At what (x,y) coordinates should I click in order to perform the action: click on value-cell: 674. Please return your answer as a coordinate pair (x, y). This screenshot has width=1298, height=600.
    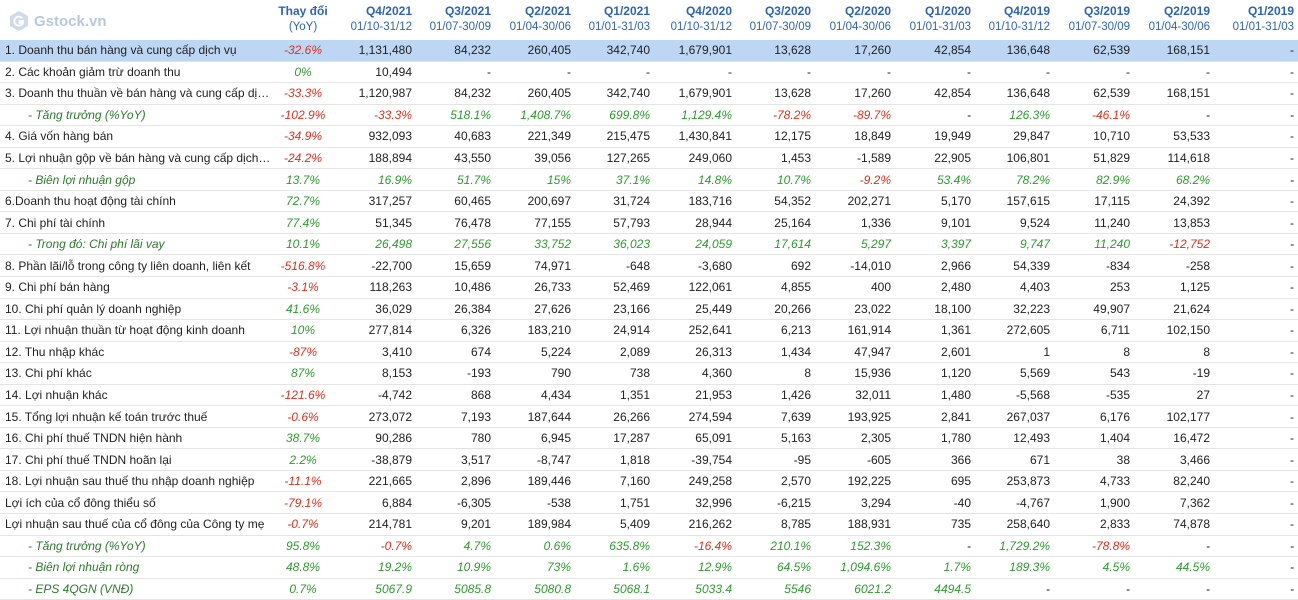
    Looking at the image, I should click on (455, 352).